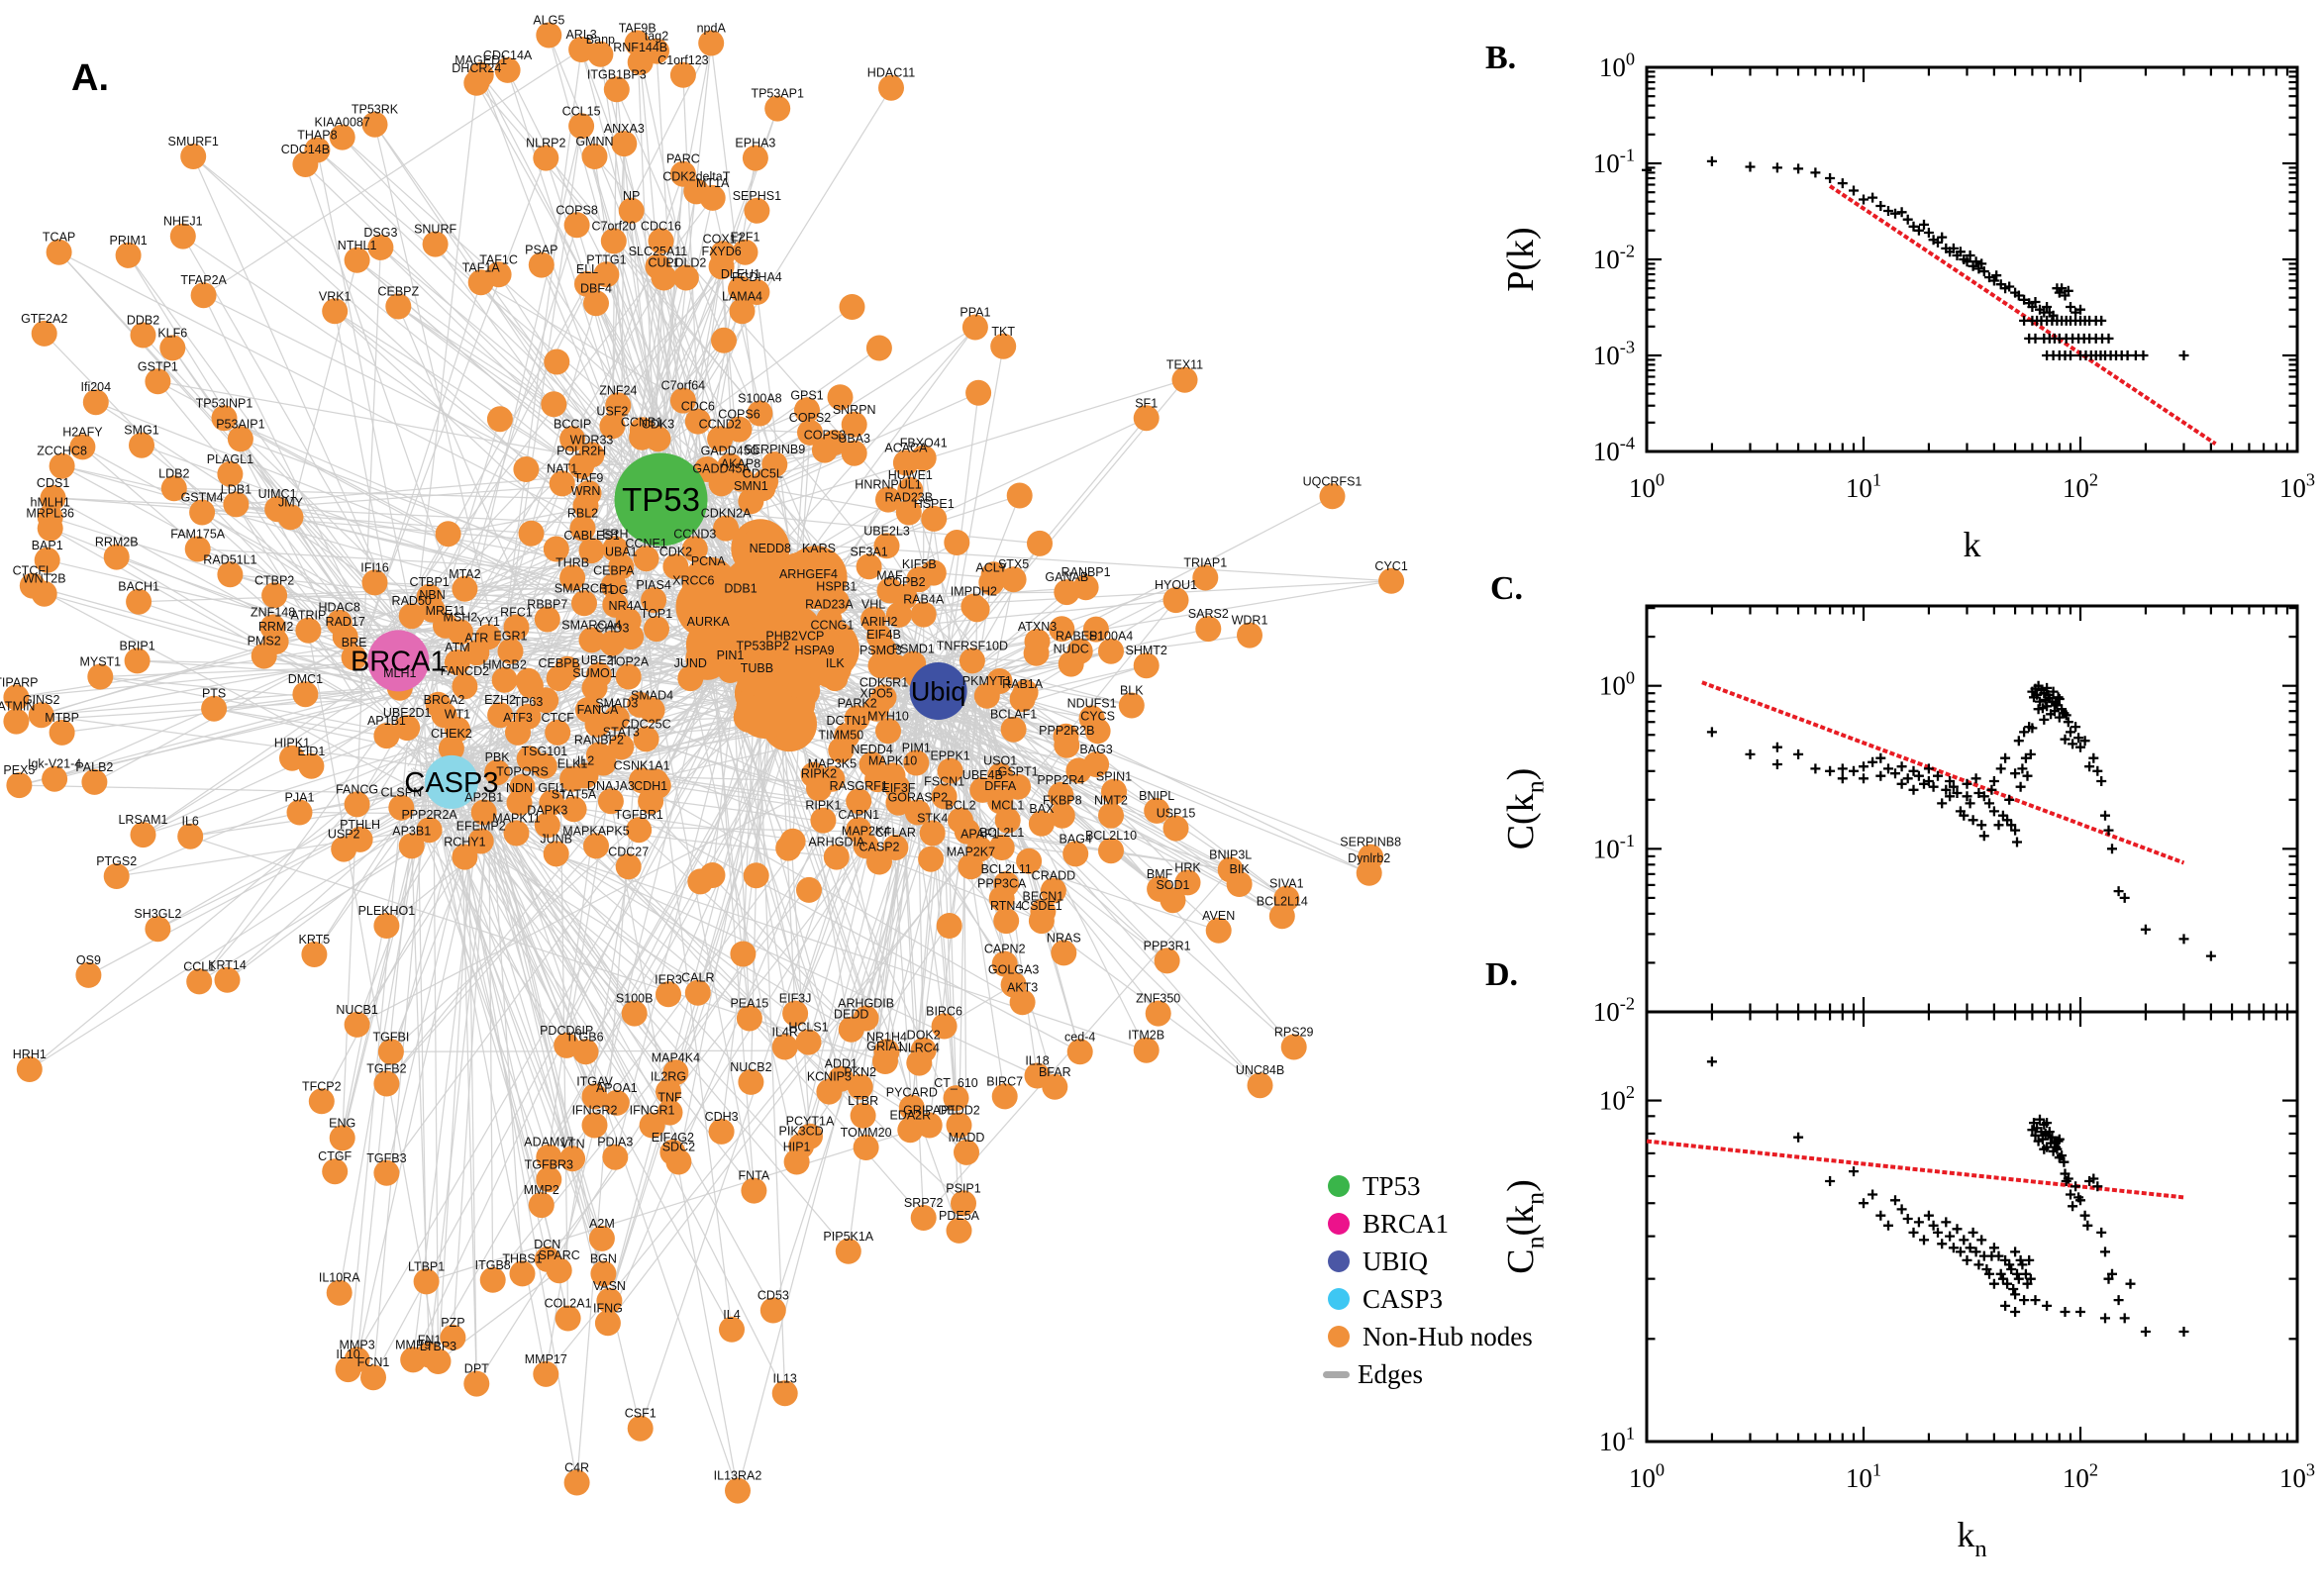 The height and width of the screenshot is (1596, 2323). What do you see at coordinates (709, 622) in the screenshot?
I see `svg-text: AURKA` at bounding box center [709, 622].